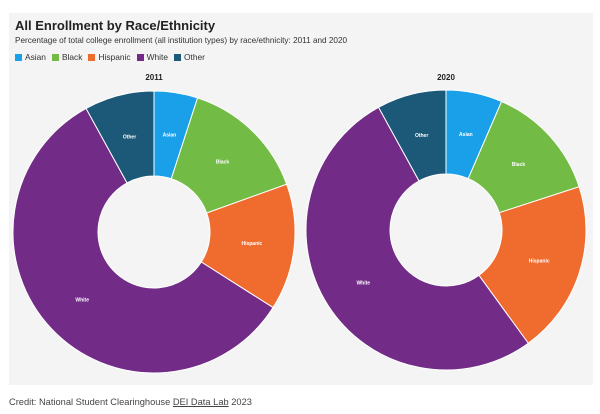 The height and width of the screenshot is (414, 600). I want to click on legend-item-hispanic: Hispanic, so click(109, 57).